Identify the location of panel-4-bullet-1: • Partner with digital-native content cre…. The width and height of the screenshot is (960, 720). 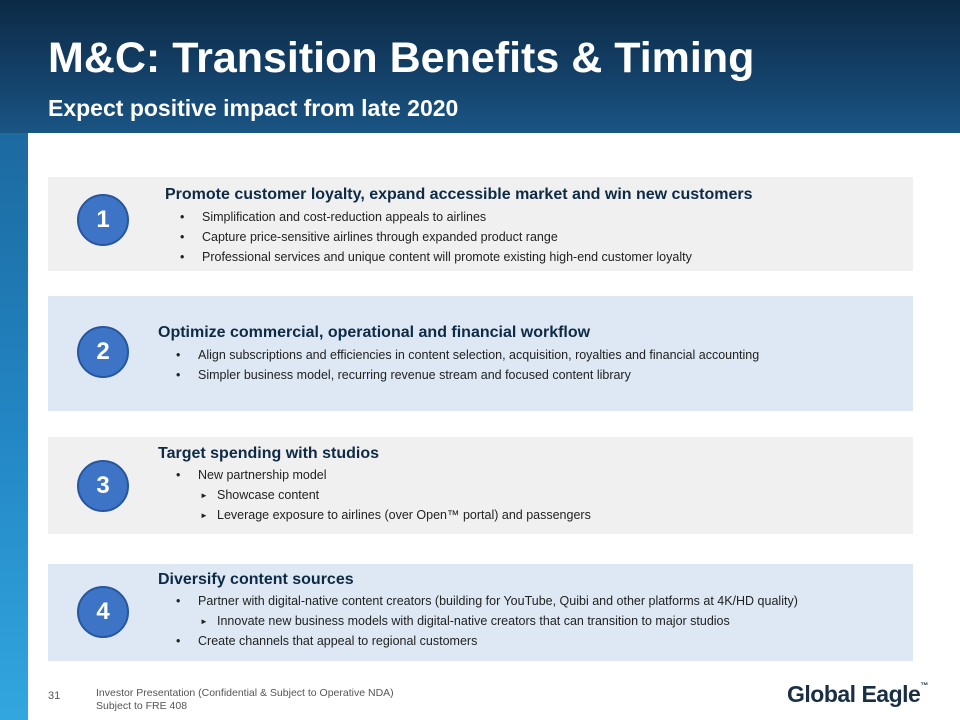
(487, 601).